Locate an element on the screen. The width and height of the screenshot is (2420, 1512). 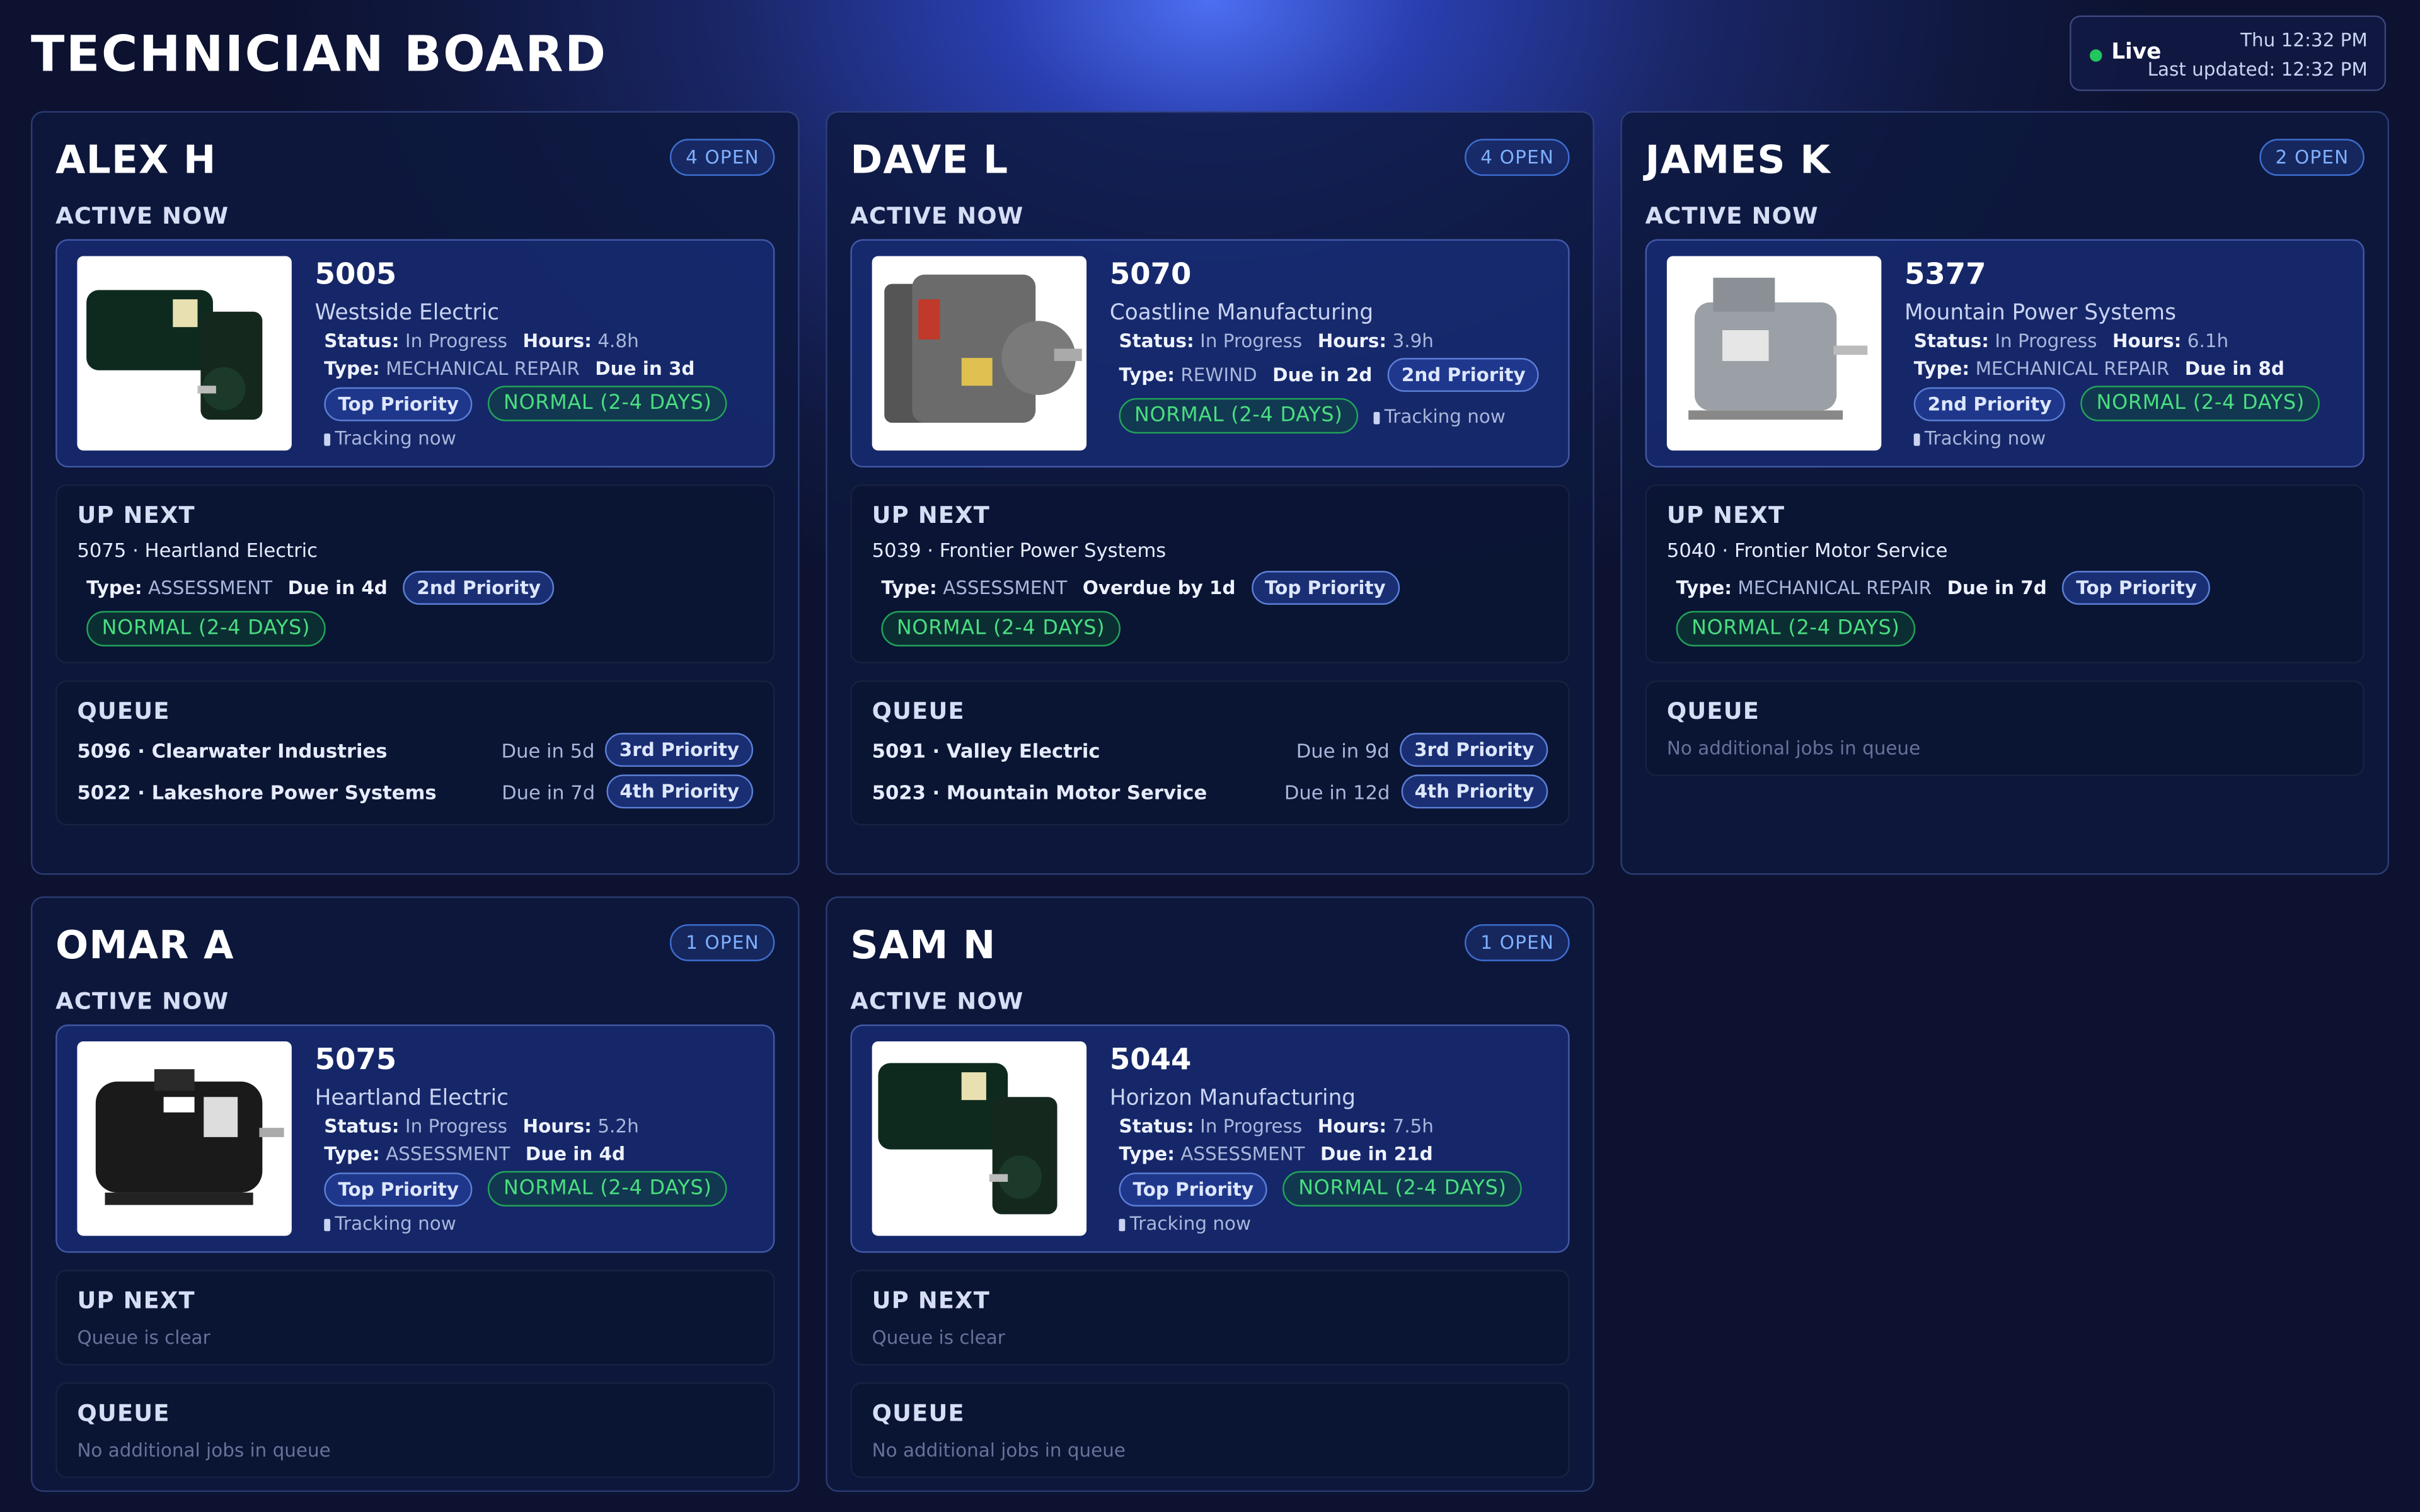
technician-name: DAVE L is located at coordinates (930, 159).